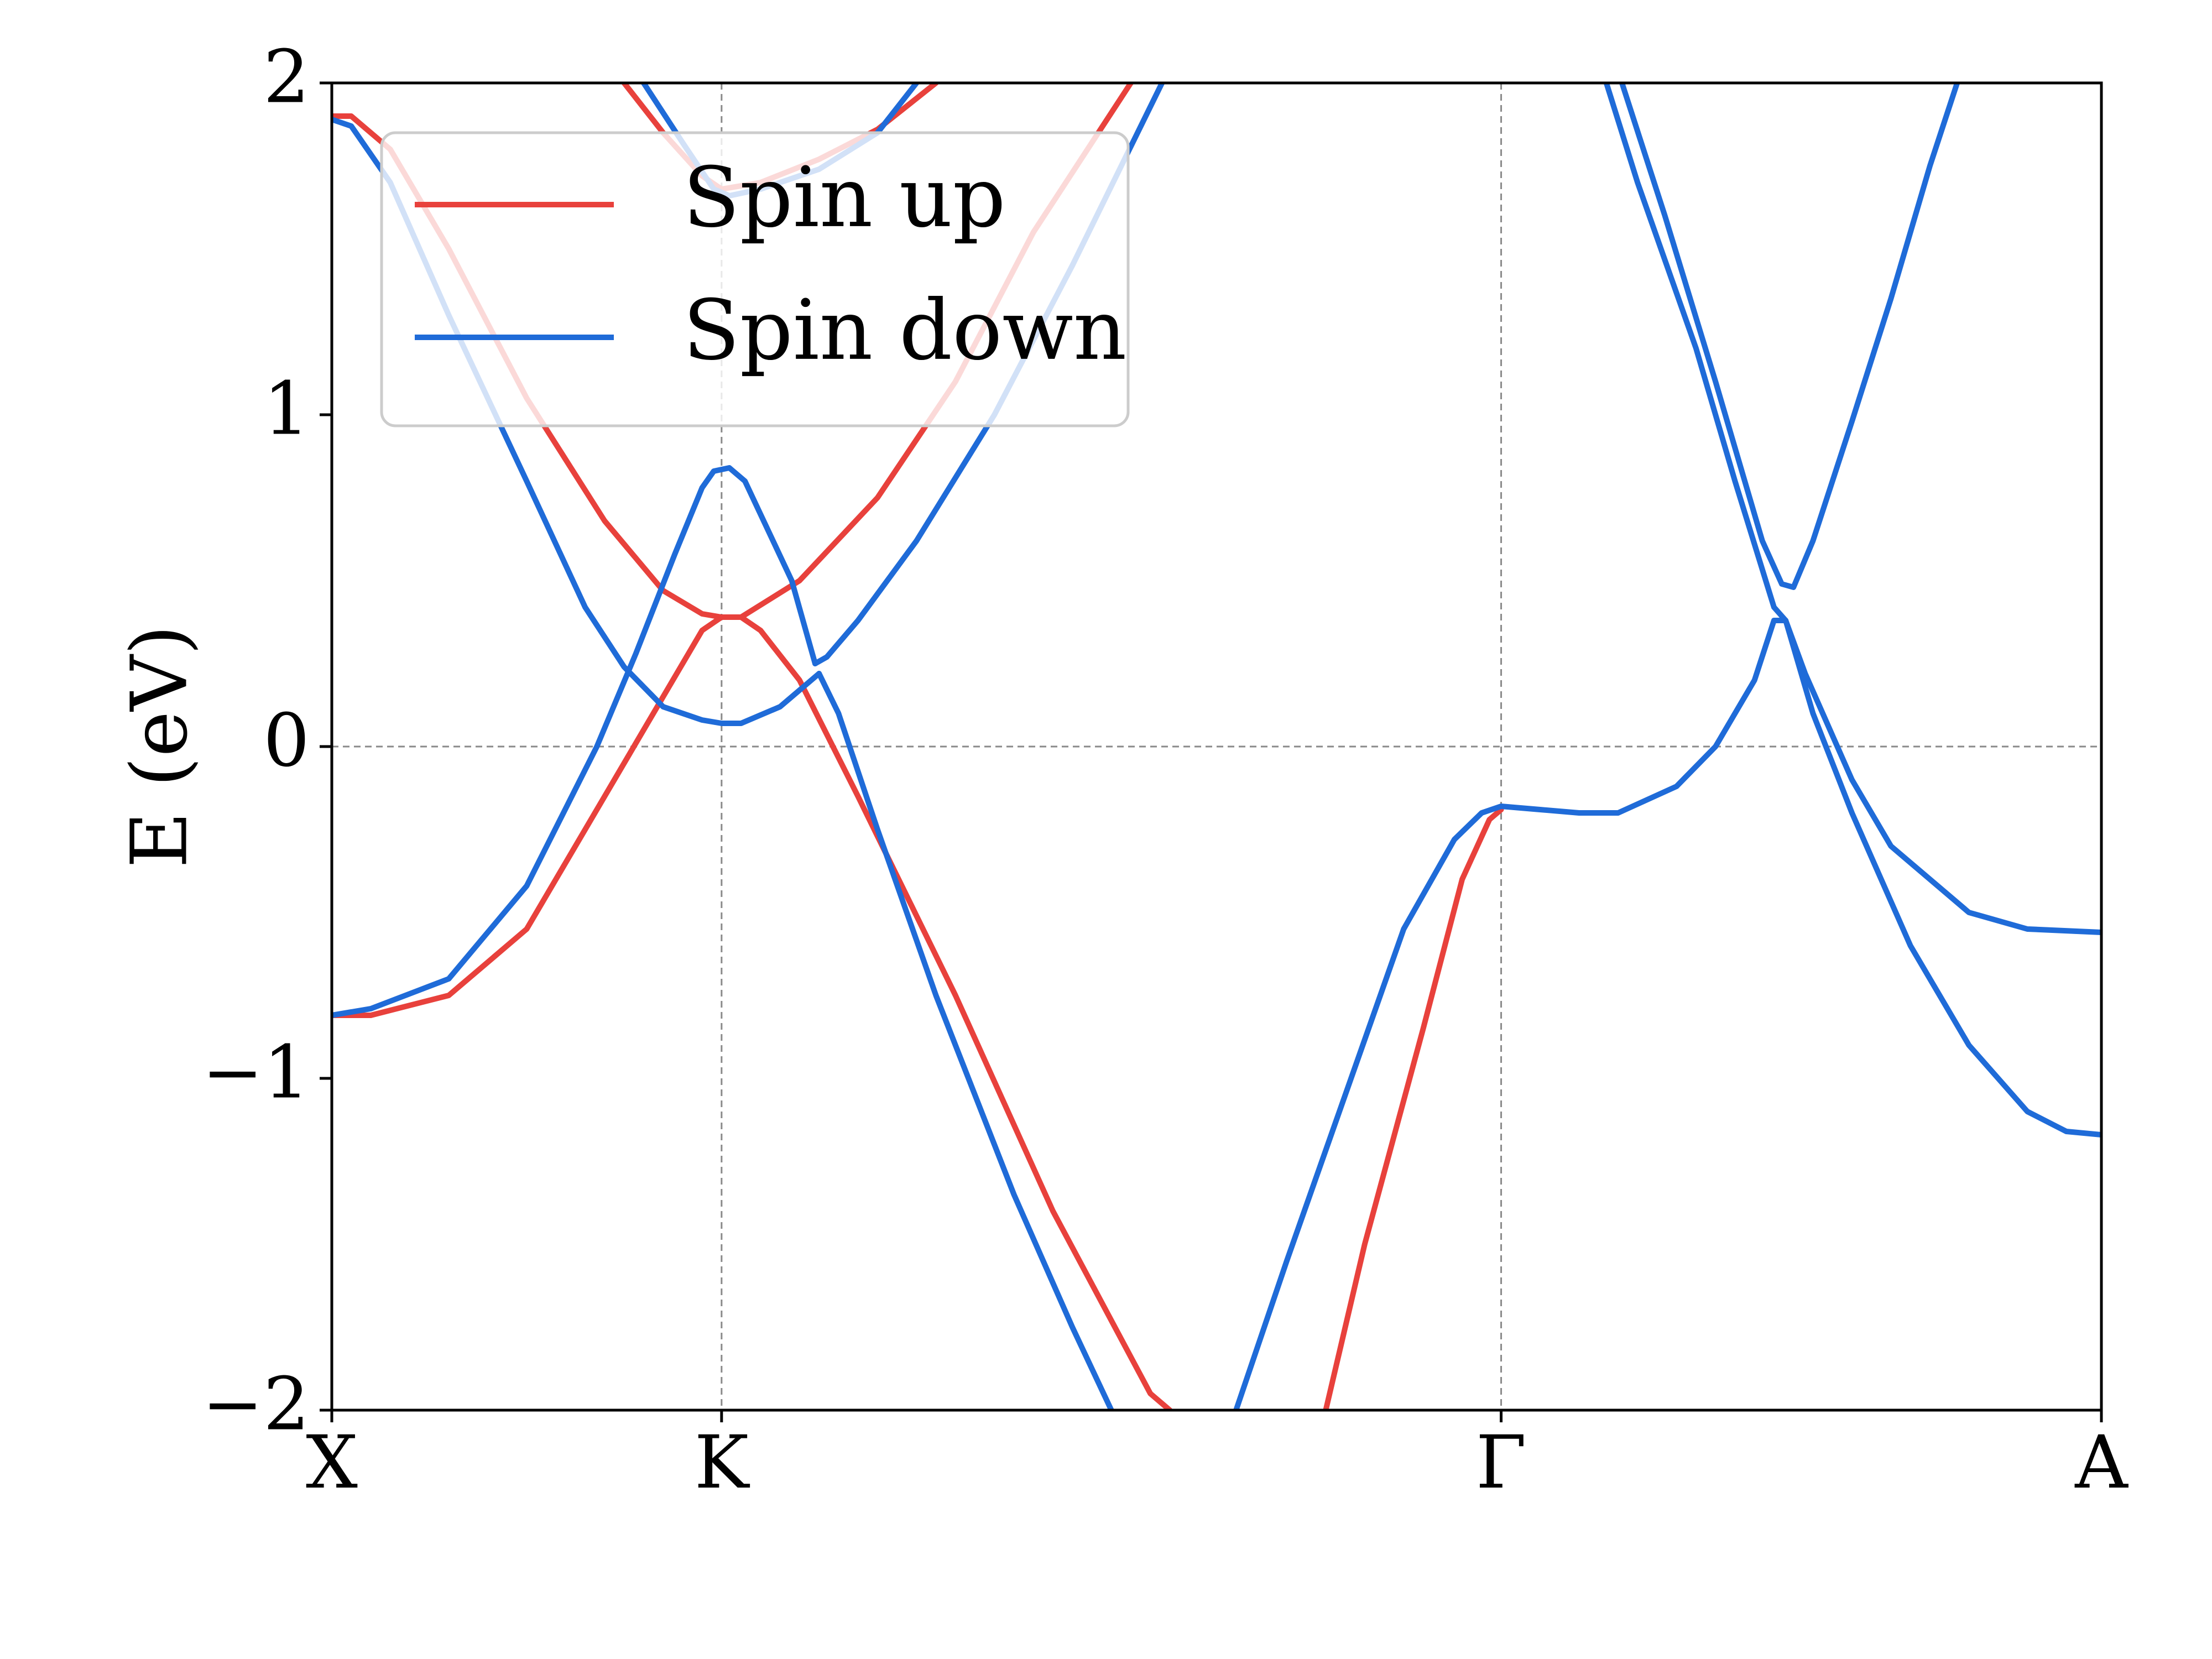  I want to click on y-tick-label-3: 1, so click(286, 410).